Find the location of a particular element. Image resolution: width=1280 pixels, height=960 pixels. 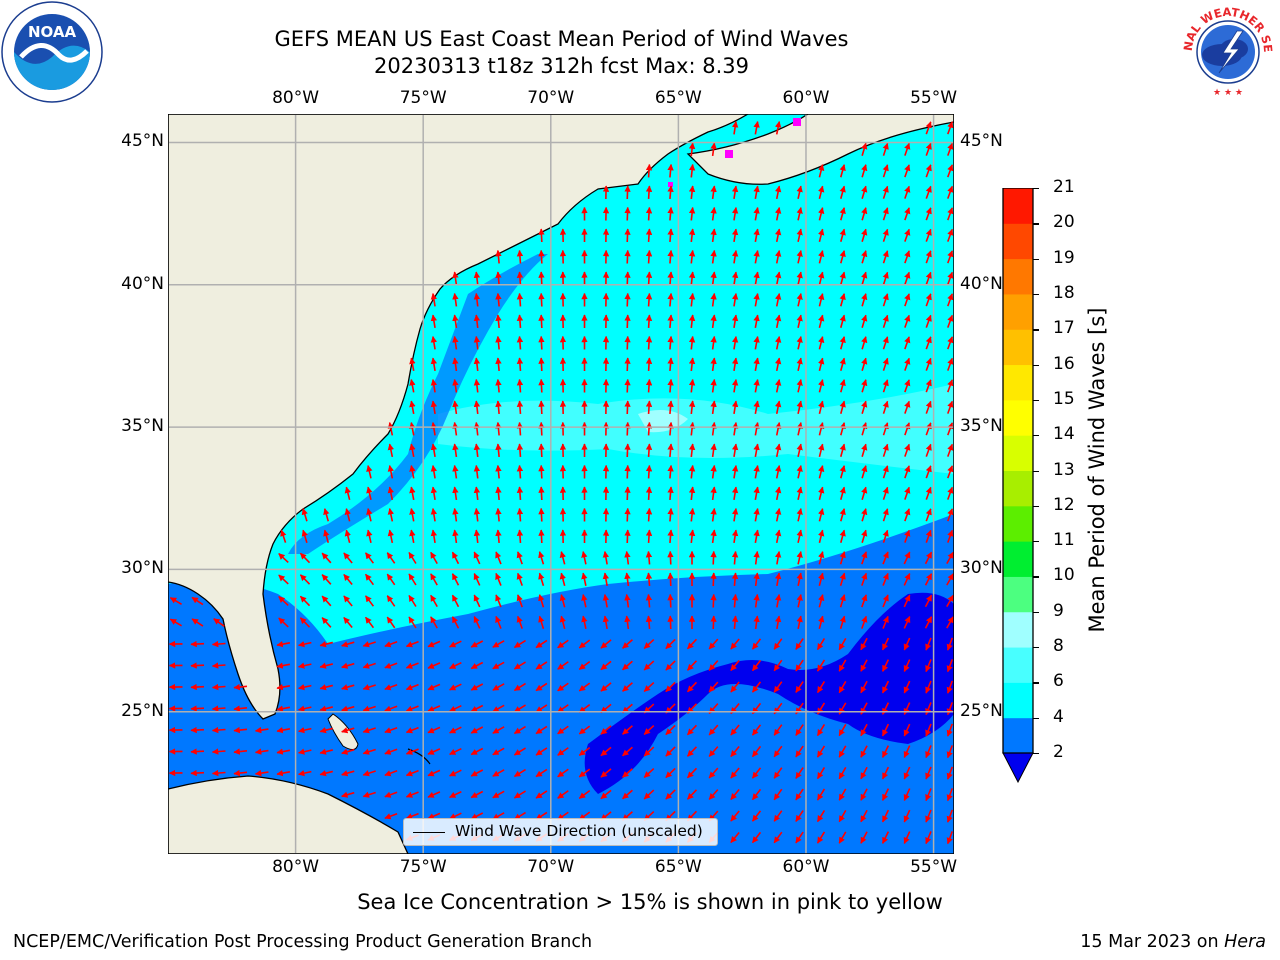

colorbar-tick-label: 12 is located at coordinates (1064, 504).